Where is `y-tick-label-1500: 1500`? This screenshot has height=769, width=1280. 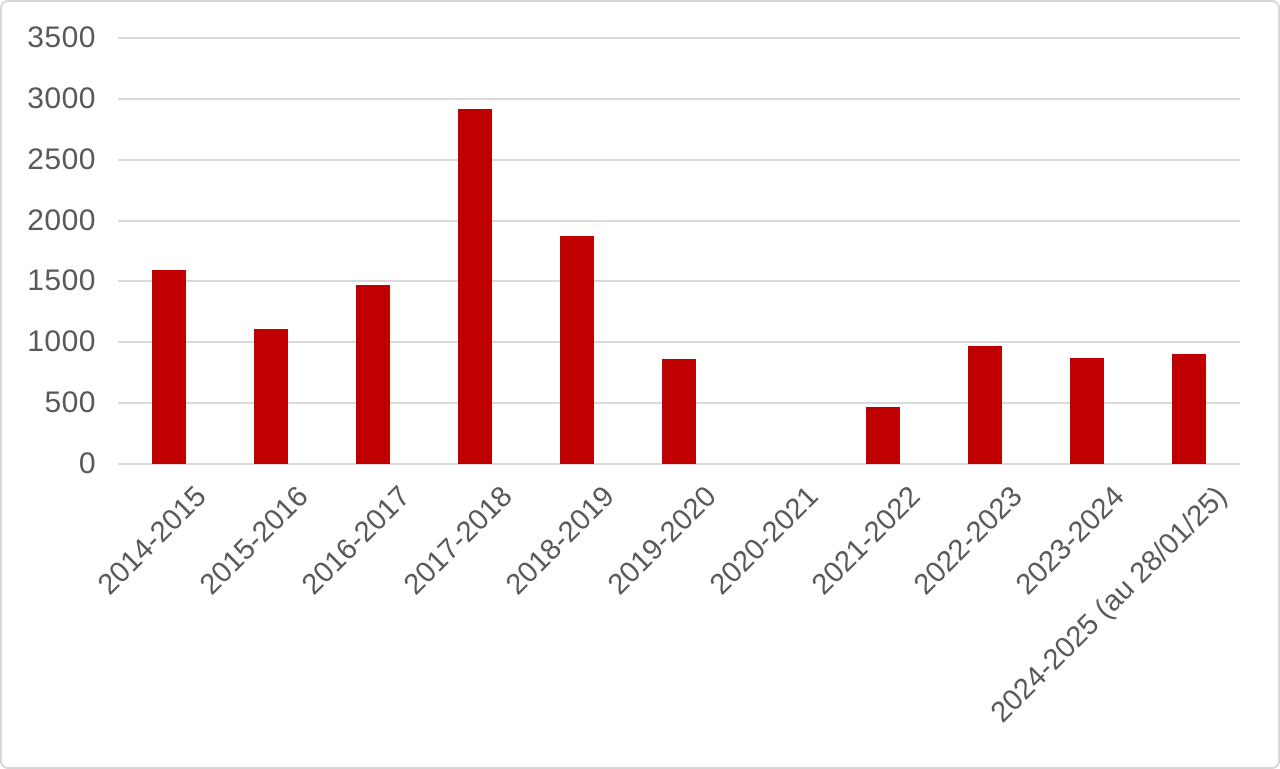
y-tick-label-1500: 1500 is located at coordinates (61, 281).